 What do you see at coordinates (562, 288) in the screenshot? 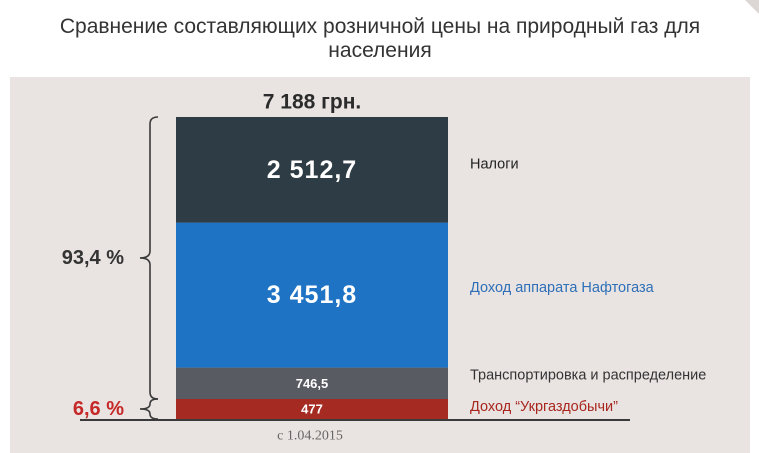
I see `series-label: Доход аппарата Нафтогаза` at bounding box center [562, 288].